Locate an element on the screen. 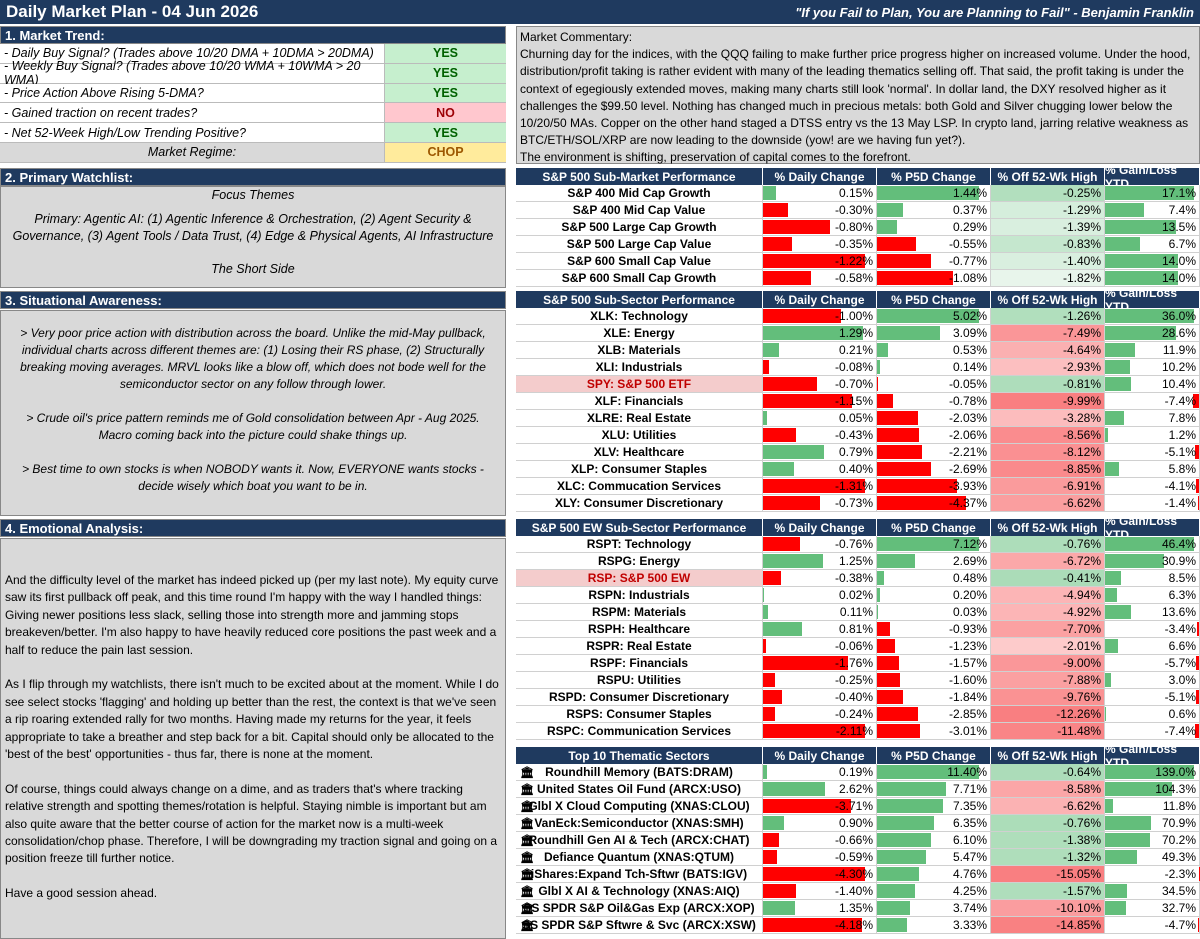 The height and width of the screenshot is (939, 1200). value-cell: -0.58% is located at coordinates (820, 278).